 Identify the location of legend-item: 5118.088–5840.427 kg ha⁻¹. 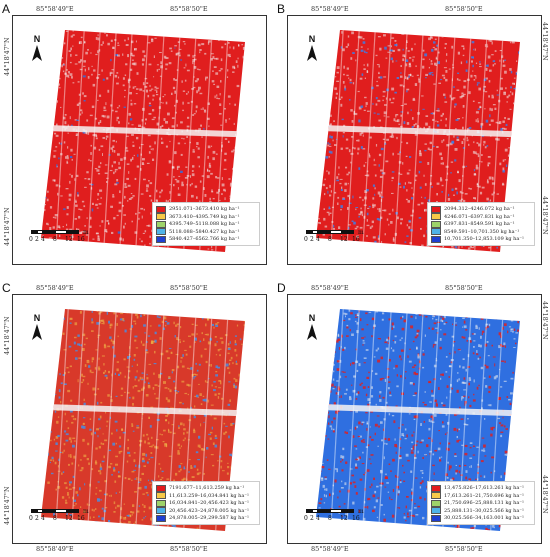
(206, 231).